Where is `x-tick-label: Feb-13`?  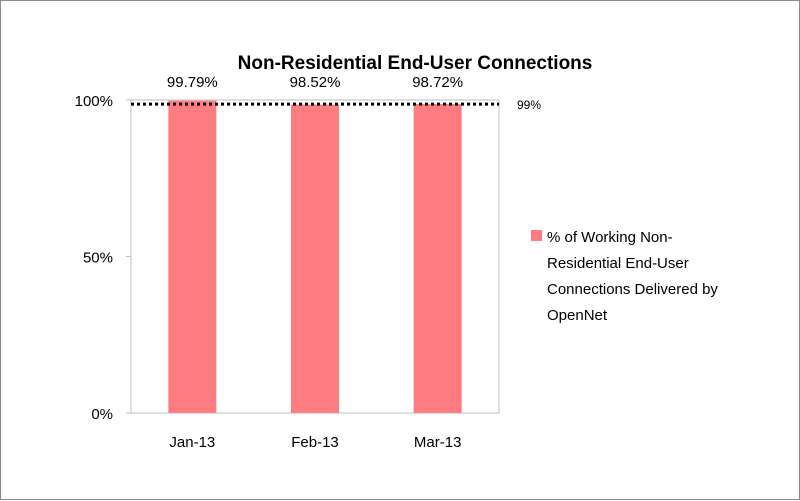
x-tick-label: Feb-13 is located at coordinates (315, 442).